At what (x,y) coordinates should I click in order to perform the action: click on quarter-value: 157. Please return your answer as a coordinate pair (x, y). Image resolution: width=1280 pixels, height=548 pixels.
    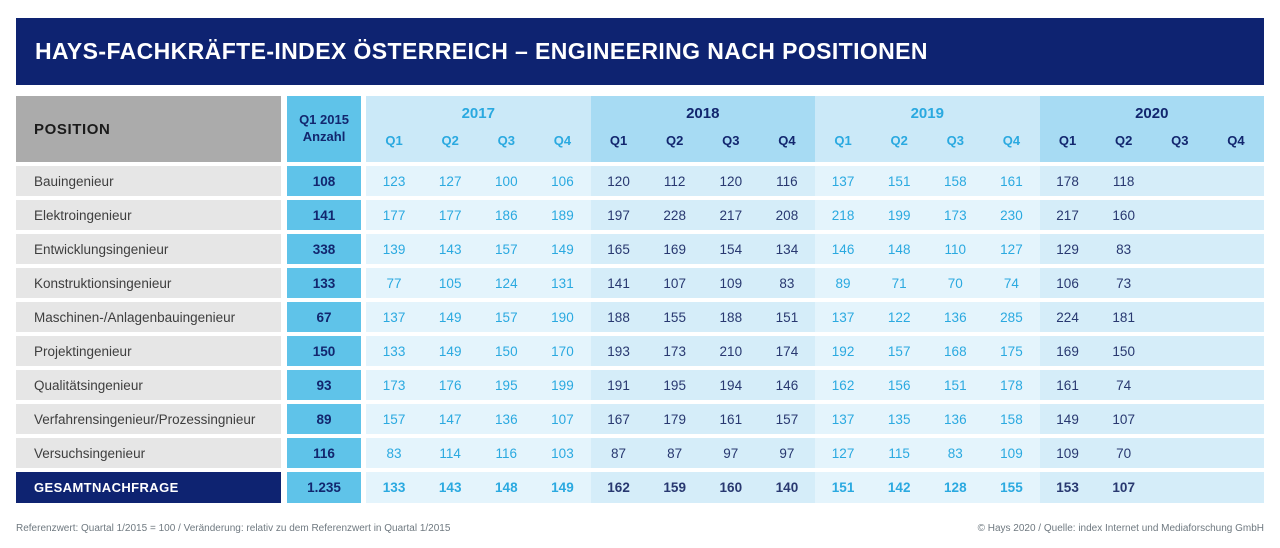
    Looking at the image, I should click on (394, 419).